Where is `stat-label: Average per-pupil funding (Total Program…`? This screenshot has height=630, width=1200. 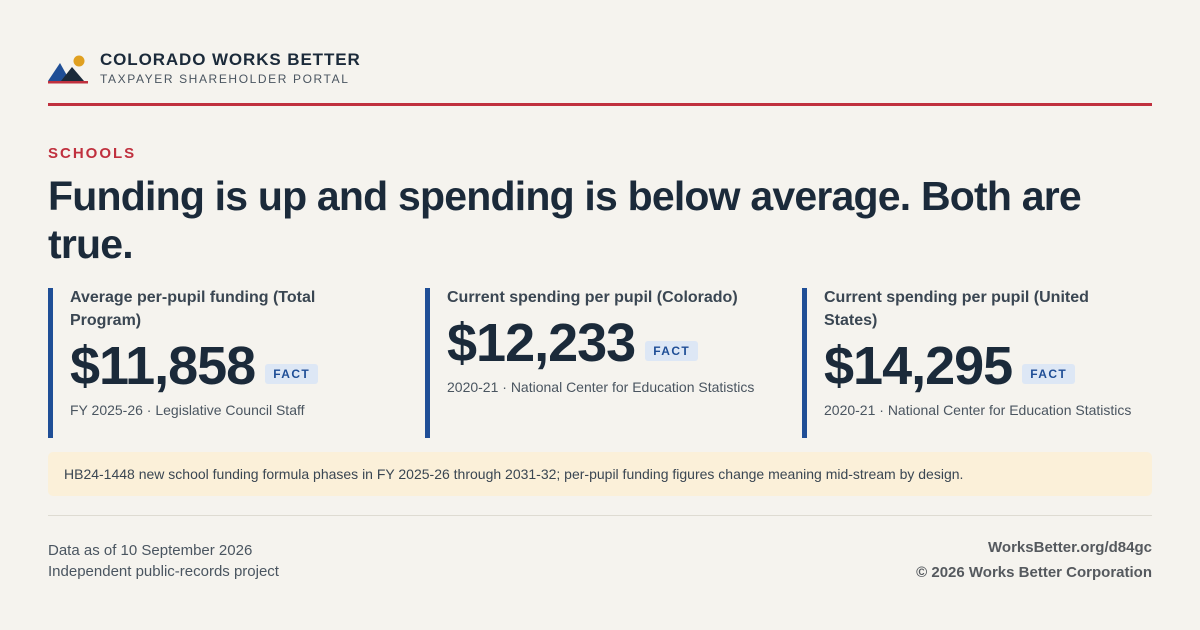
stat-label: Average per-pupil funding (Total Program… is located at coordinates (193, 309).